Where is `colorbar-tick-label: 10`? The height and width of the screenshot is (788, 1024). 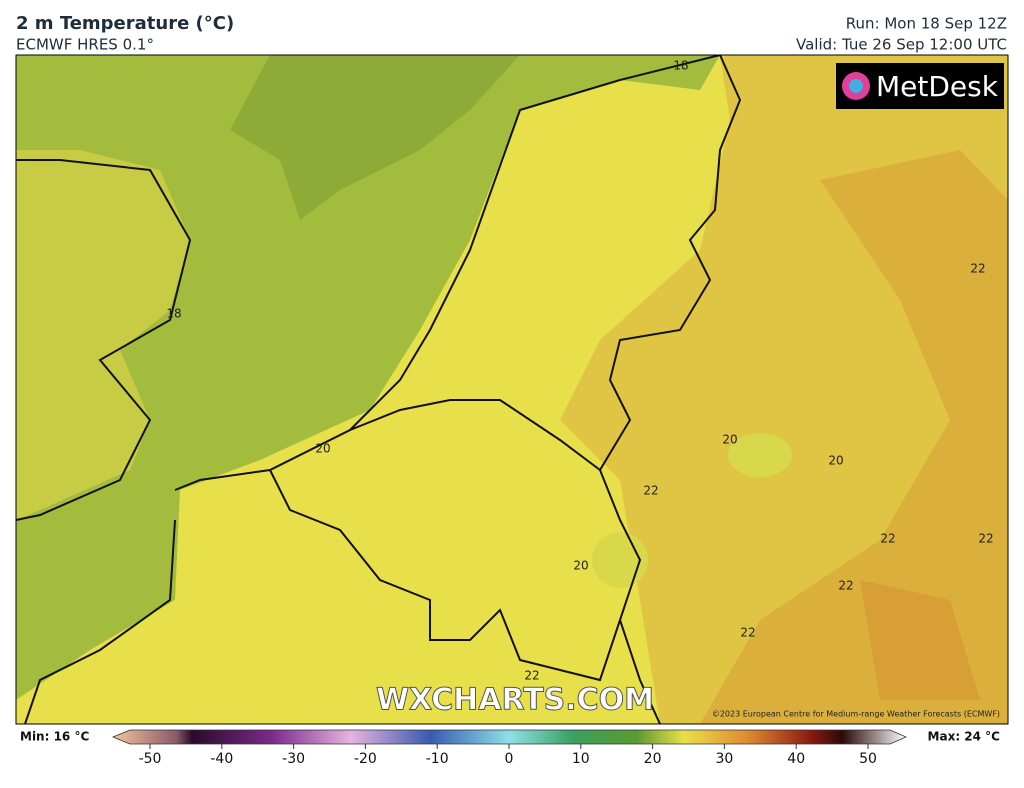 colorbar-tick-label: 10 is located at coordinates (581, 759).